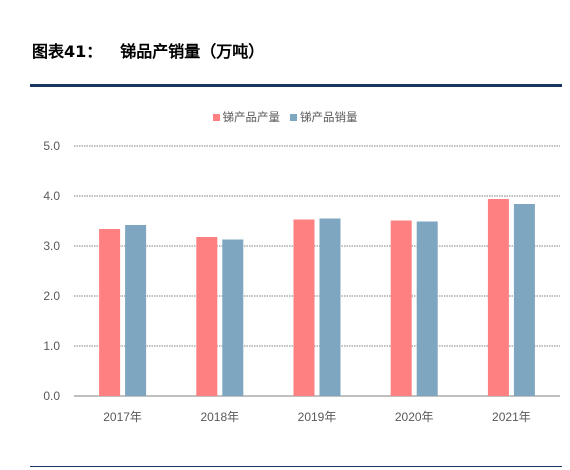  What do you see at coordinates (511, 417) in the screenshot?
I see `x-tick-label: 2021年` at bounding box center [511, 417].